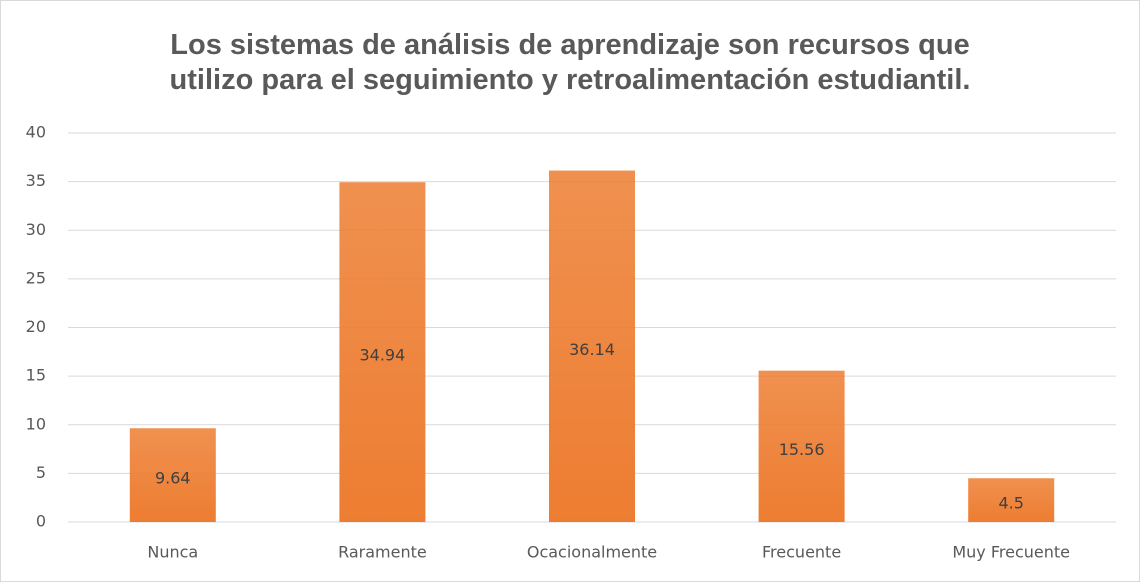 This screenshot has width=1140, height=582. What do you see at coordinates (172, 552) in the screenshot?
I see `x-tick-label: Nunca` at bounding box center [172, 552].